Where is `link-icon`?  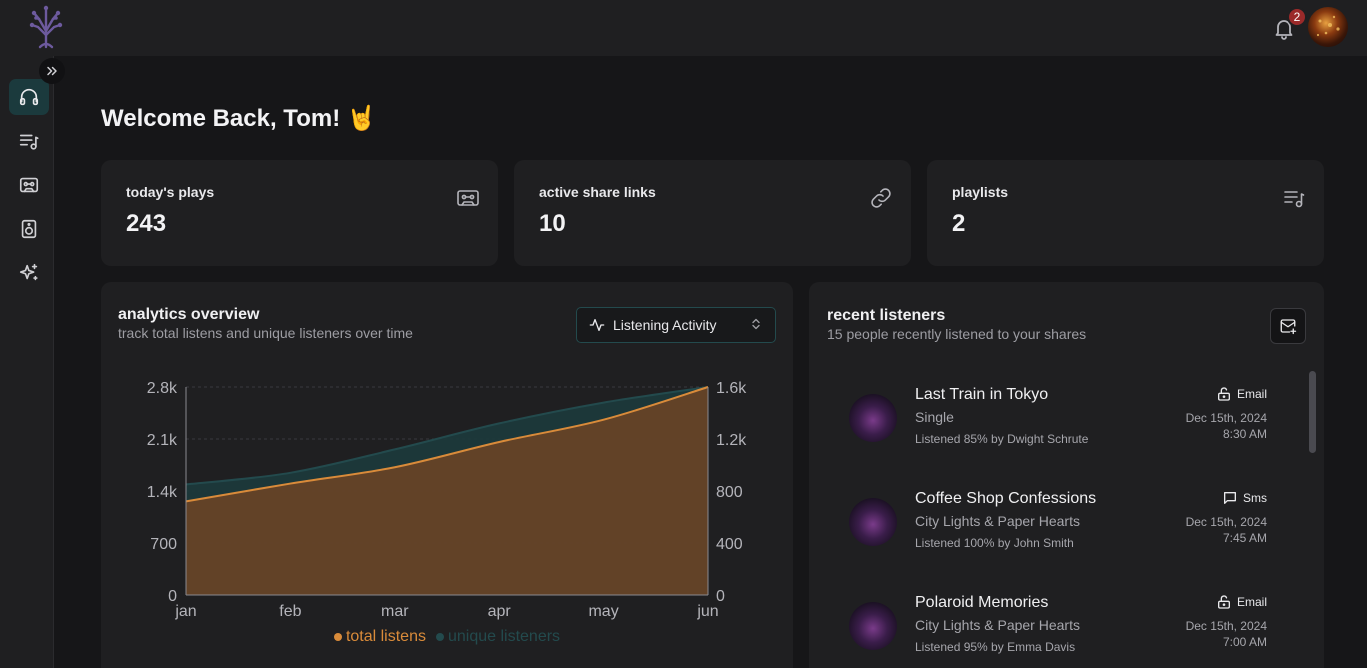
link-icon is located at coordinates (881, 198).